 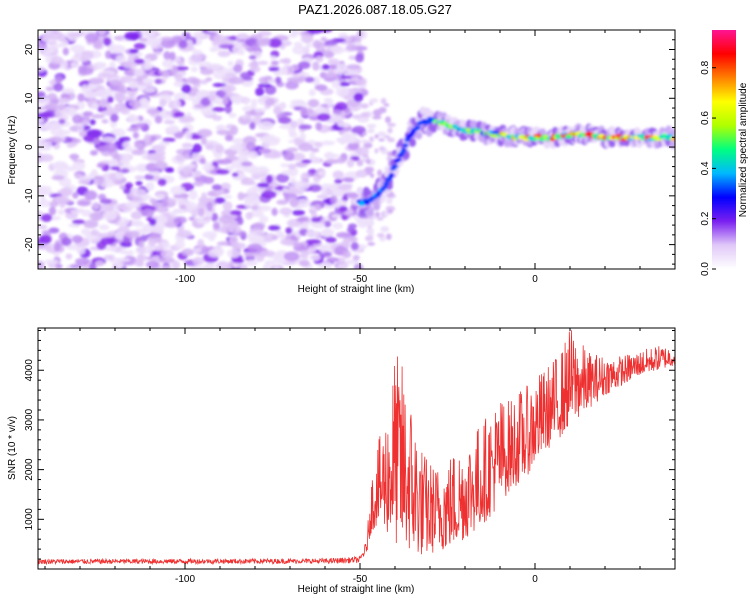 I want to click on colorbar-bar, so click(x=724, y=149).